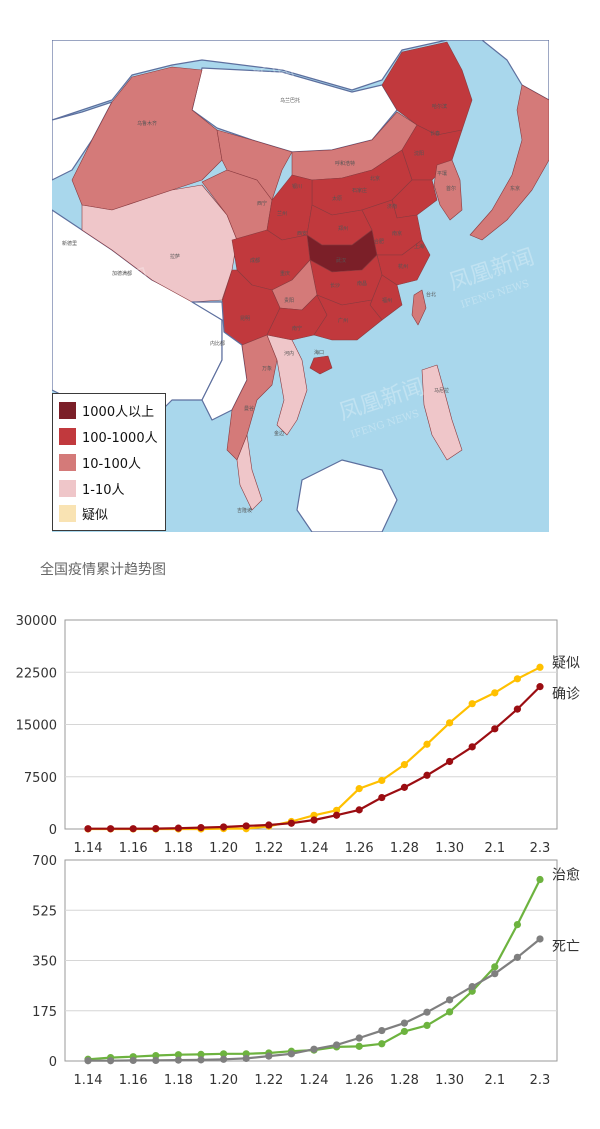 Image resolution: width=600 pixels, height=1129 pixels. What do you see at coordinates (67, 513) in the screenshot?
I see `legend-swatch-suspected` at bounding box center [67, 513].